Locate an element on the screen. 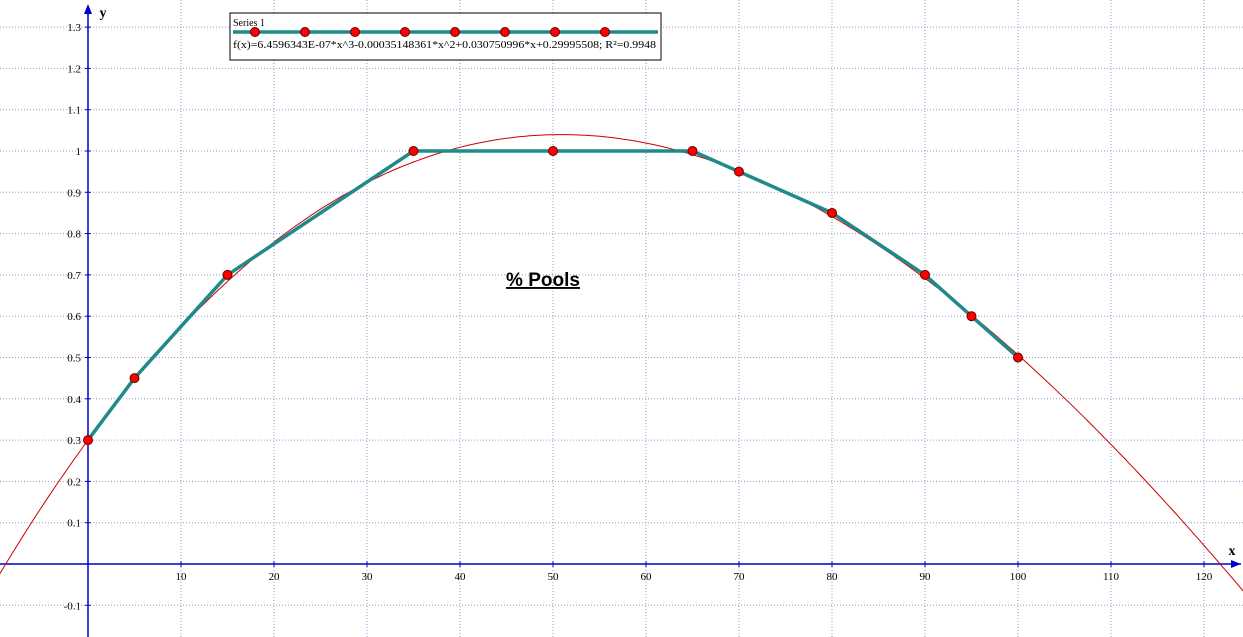 This screenshot has width=1243, height=637. x-tick-label: 50 is located at coordinates (554, 577).